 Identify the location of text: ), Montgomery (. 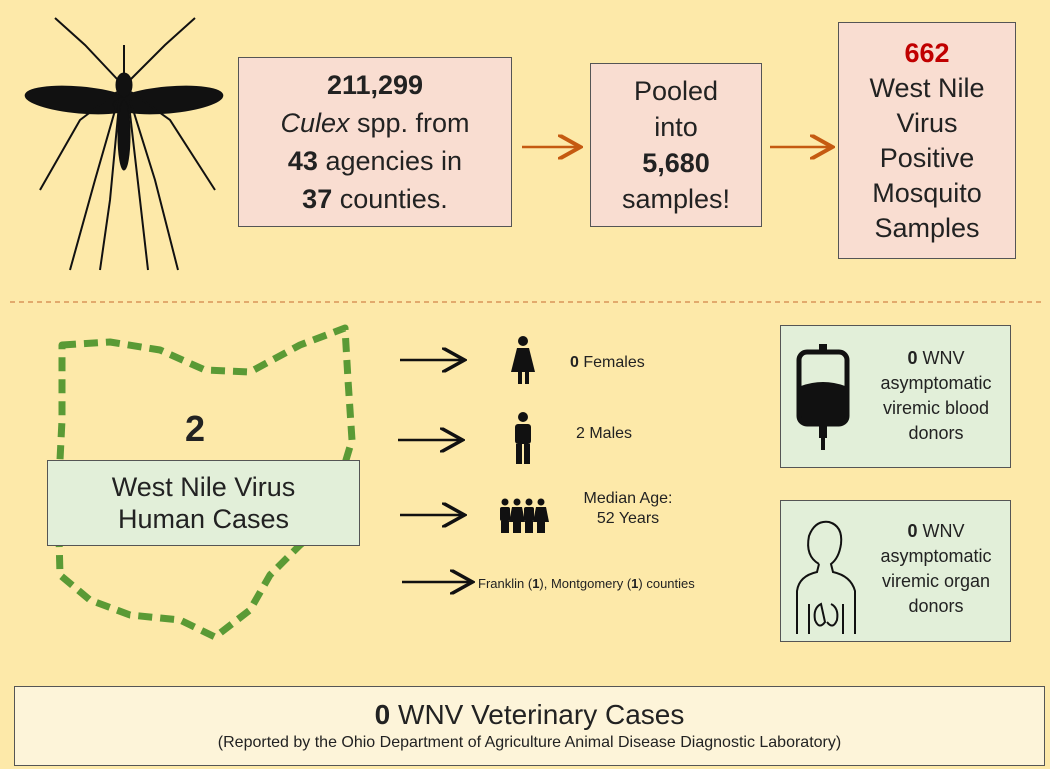
(585, 583).